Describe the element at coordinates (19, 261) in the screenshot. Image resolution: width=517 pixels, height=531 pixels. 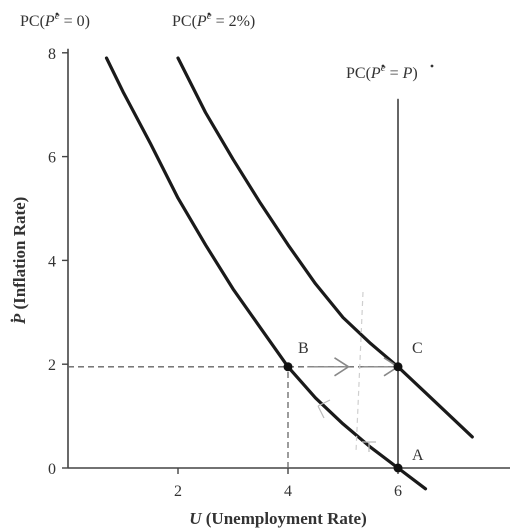
I see `y-axis-label: P (Inflation Rate)` at that location.